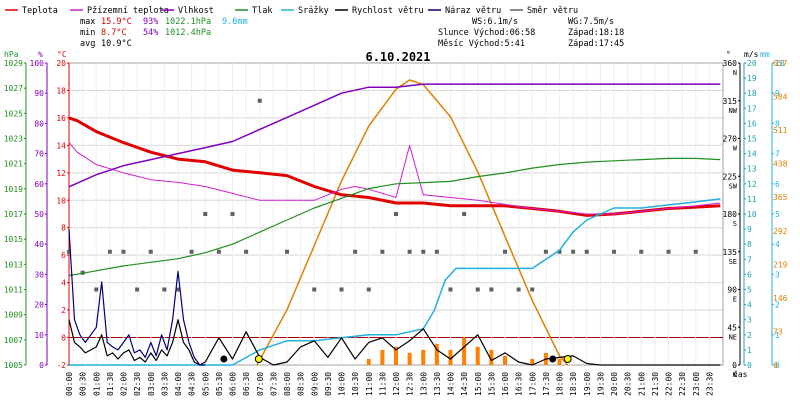  I want to click on x-tick-label: 18:30, so click(573, 384).